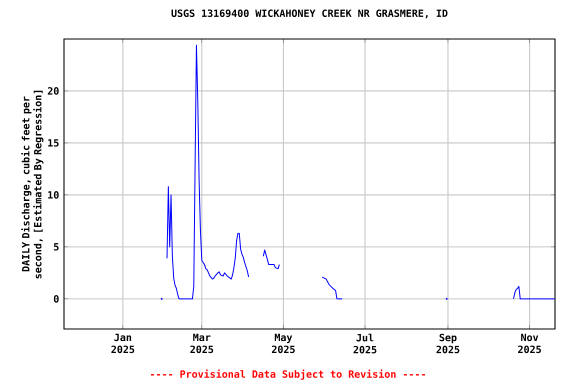  I want to click on chart-title: USGS 13169400 WICKAHONEY CREEK NR GRASMERE, ID, so click(310, 13).